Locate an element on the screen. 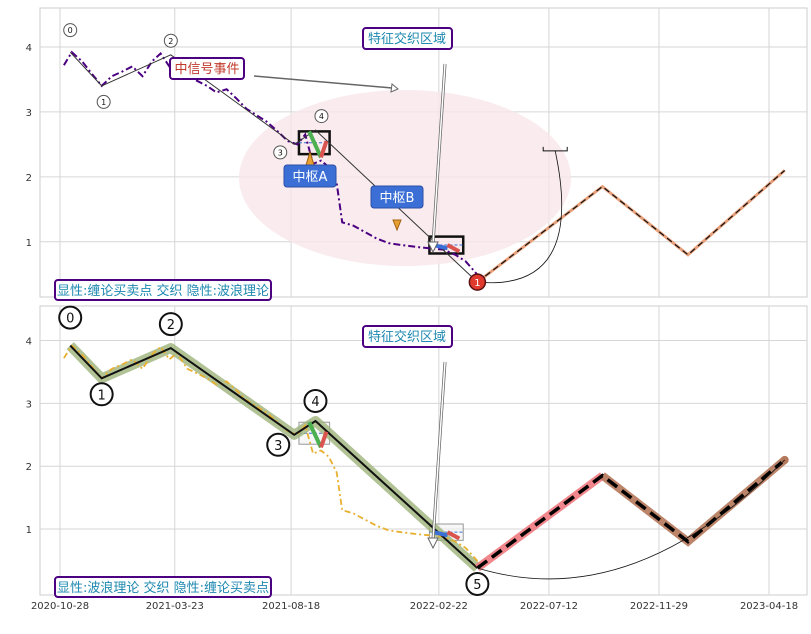  signal-event-text: 中信号事件 is located at coordinates (206, 69).